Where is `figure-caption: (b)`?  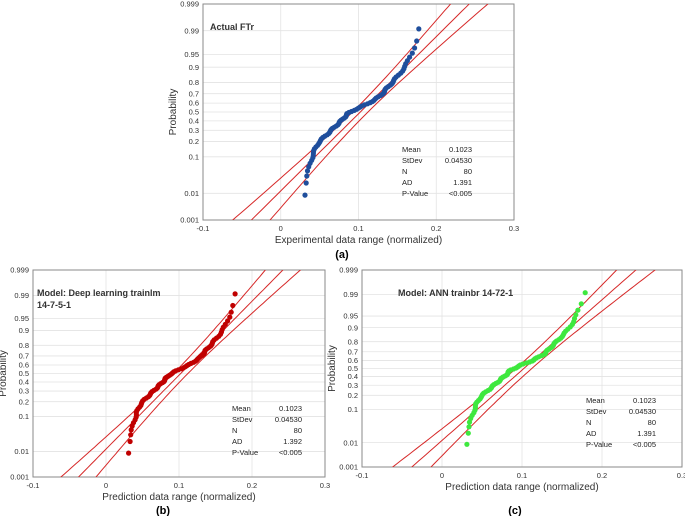
figure-caption: (b) is located at coordinates (163, 510).